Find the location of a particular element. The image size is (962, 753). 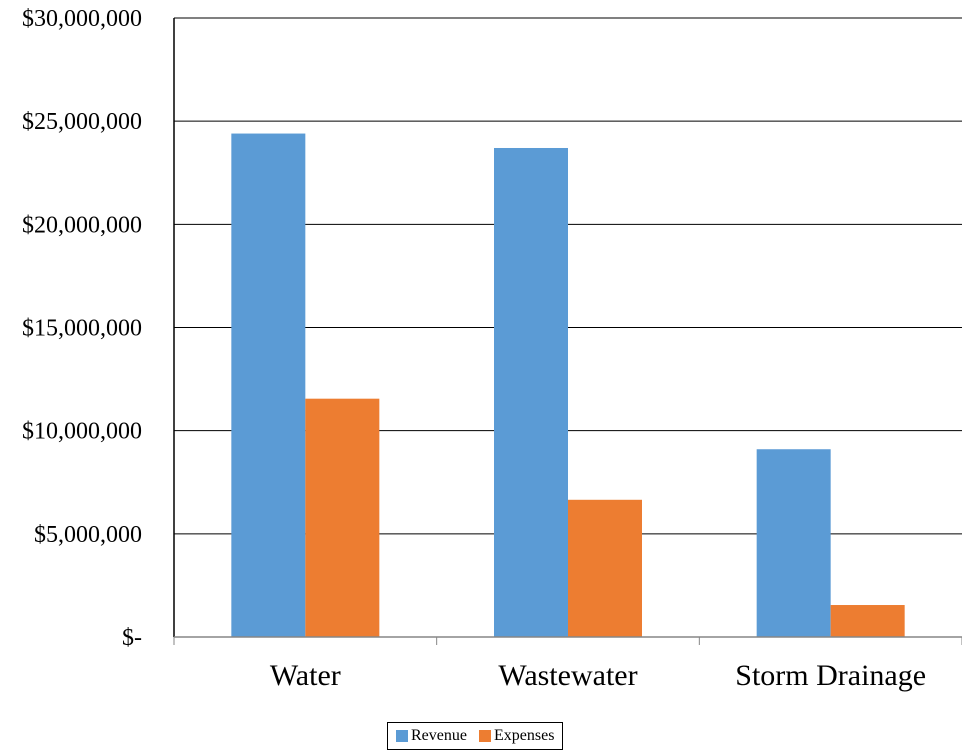

y-tick-label: $30,000,000 is located at coordinates (82, 19).